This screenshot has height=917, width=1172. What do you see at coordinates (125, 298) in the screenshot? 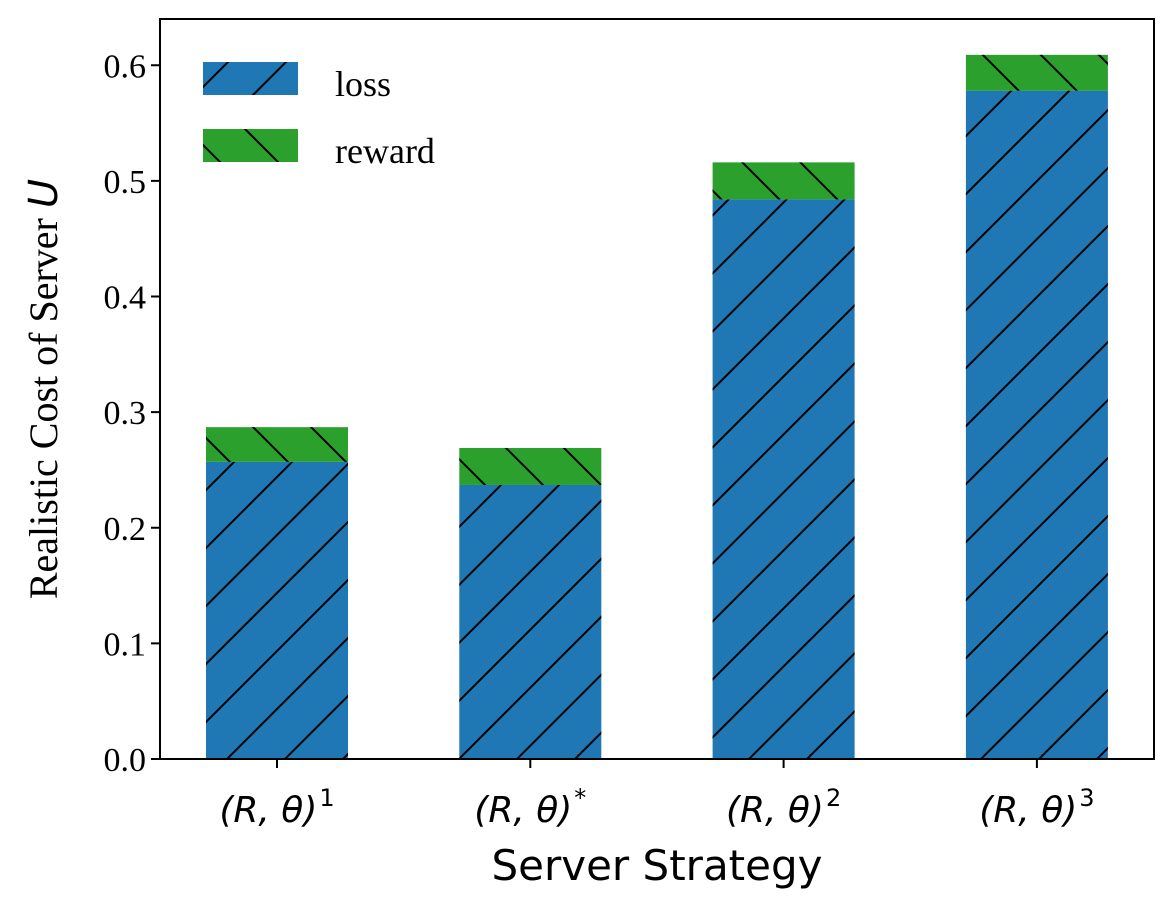
I see `y-tick-label: 0.4` at bounding box center [125, 298].